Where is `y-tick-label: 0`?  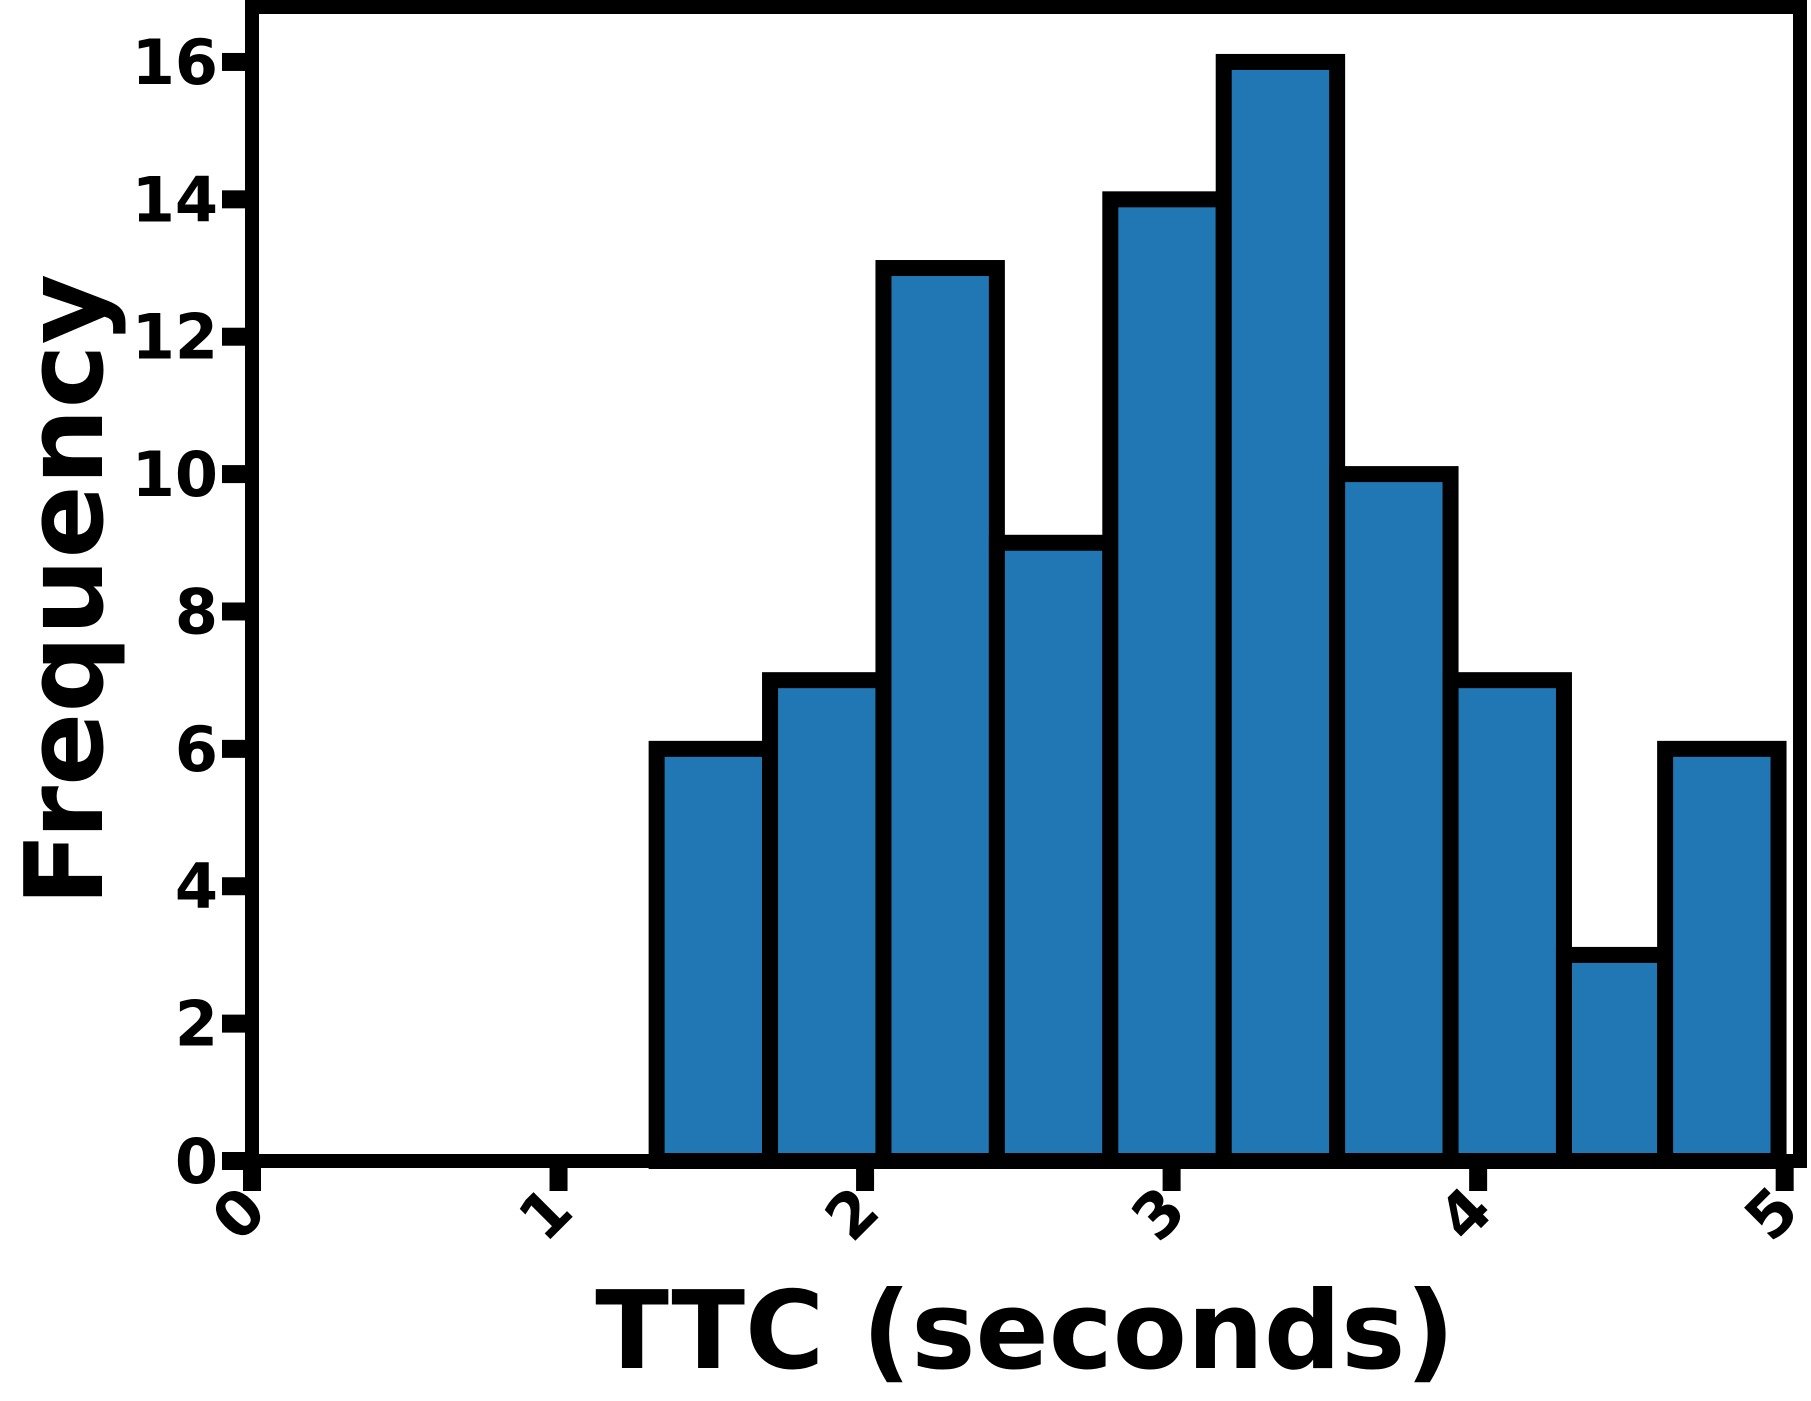
y-tick-label: 0 is located at coordinates (196, 1161).